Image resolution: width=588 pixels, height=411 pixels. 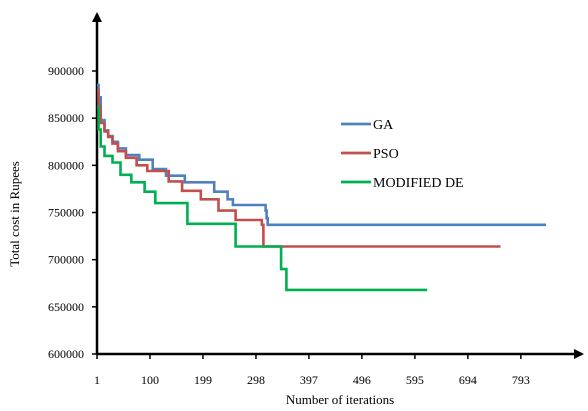 What do you see at coordinates (383, 125) in the screenshot?
I see `legend-label-ga: GA` at bounding box center [383, 125].